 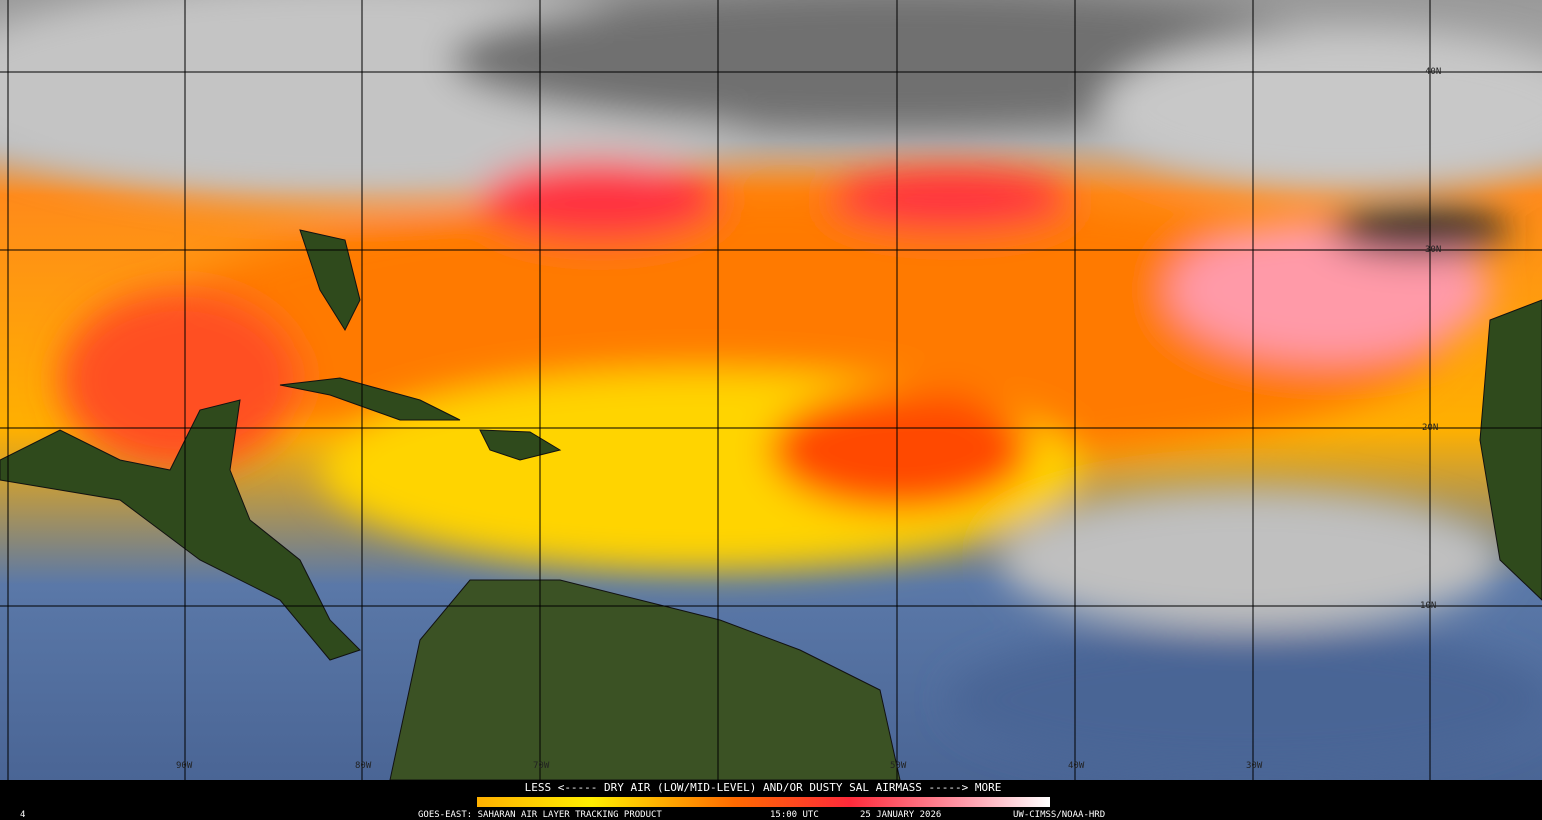 What do you see at coordinates (1433, 72) in the screenshot?
I see `lat-label: 40N` at bounding box center [1433, 72].